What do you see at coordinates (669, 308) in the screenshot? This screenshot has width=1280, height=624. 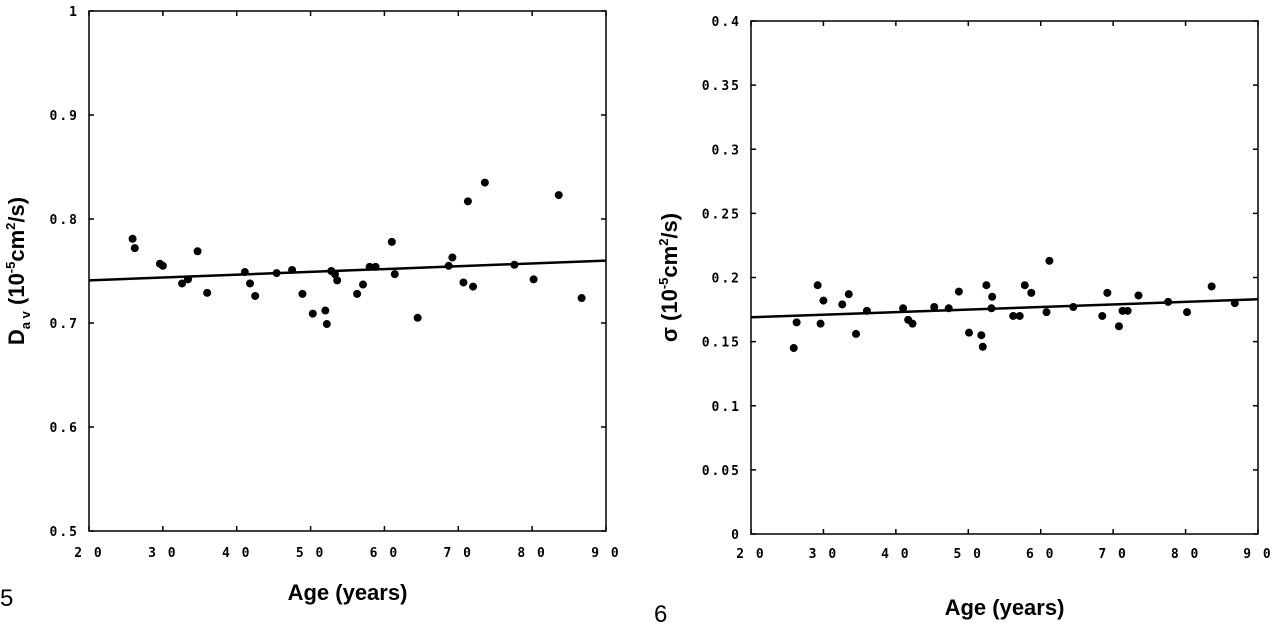 I see `chart2-y-title-open: (10` at bounding box center [669, 308].